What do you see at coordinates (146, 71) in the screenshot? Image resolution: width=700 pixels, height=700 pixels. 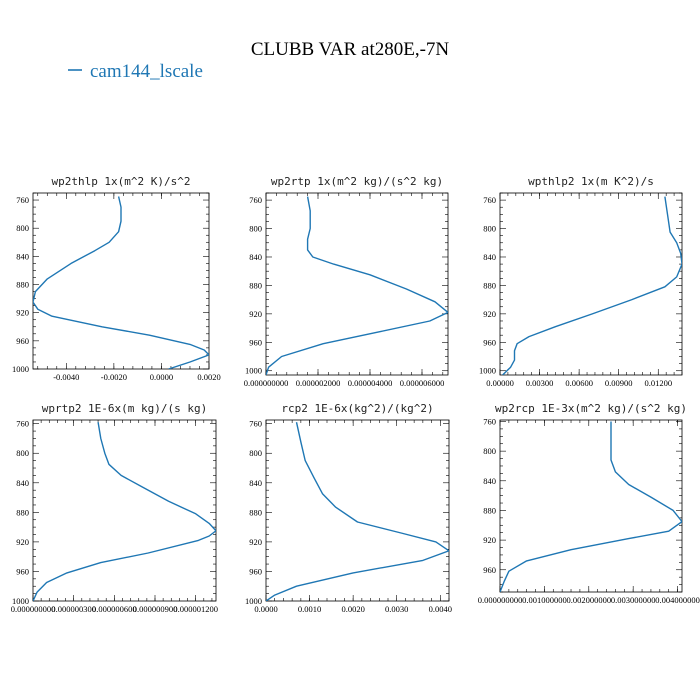 I see `legend-label: cam144_lscale` at bounding box center [146, 71].